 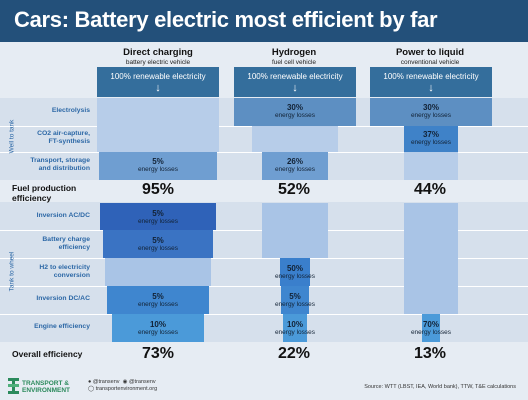 I want to click on column-header-direct-charging: Direct charging battery electric vehicle, so click(x=158, y=56).